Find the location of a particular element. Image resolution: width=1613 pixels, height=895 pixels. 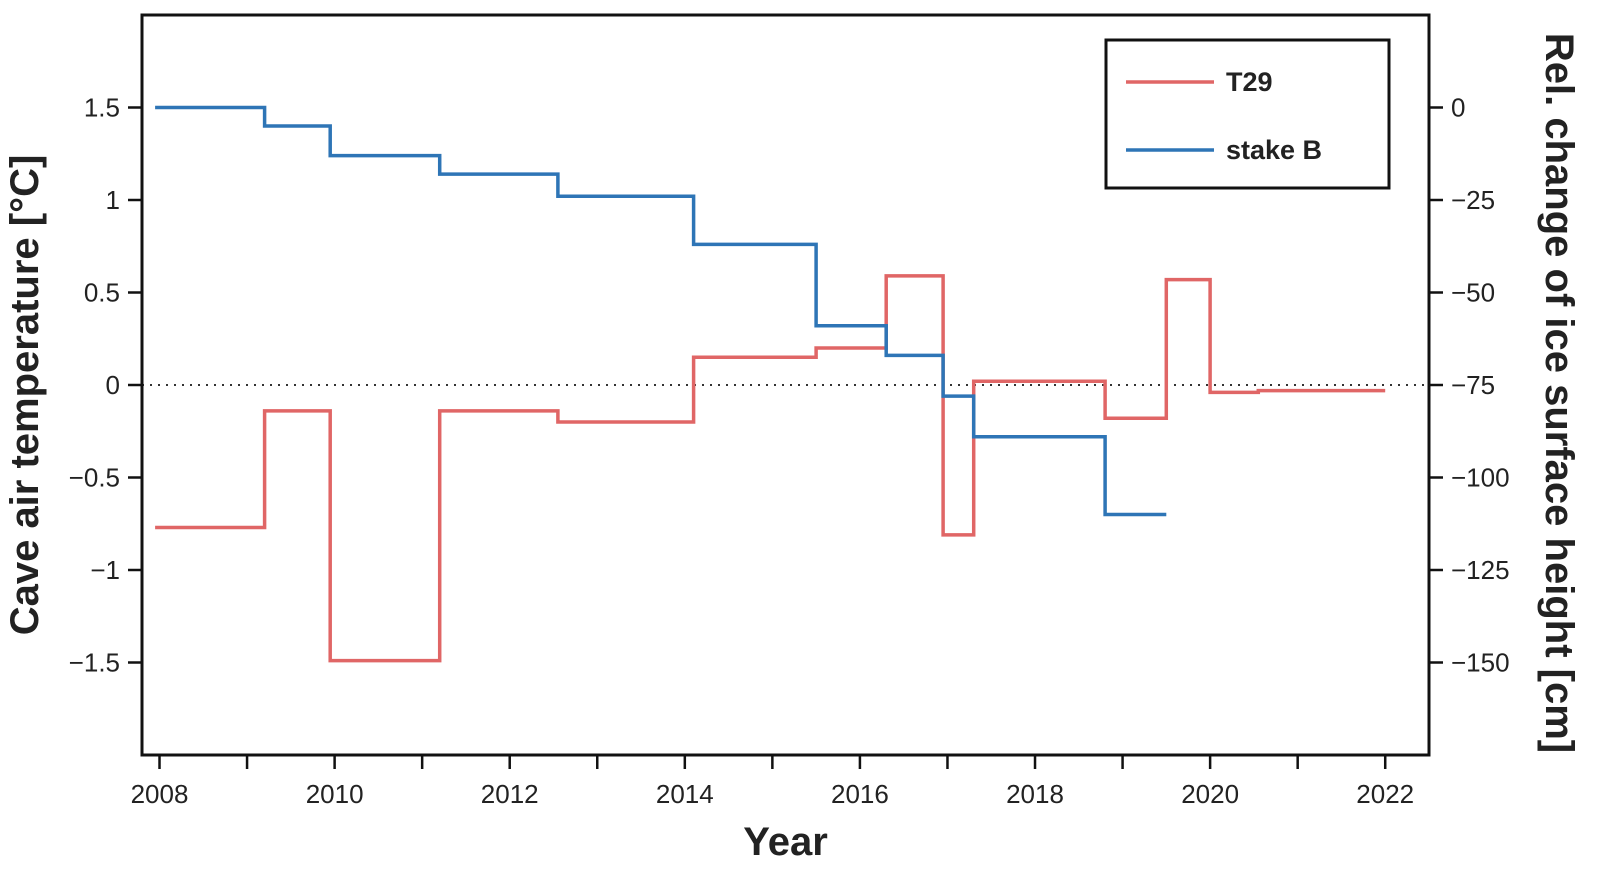

y-right-tick-label: 0 is located at coordinates (1458, 108).